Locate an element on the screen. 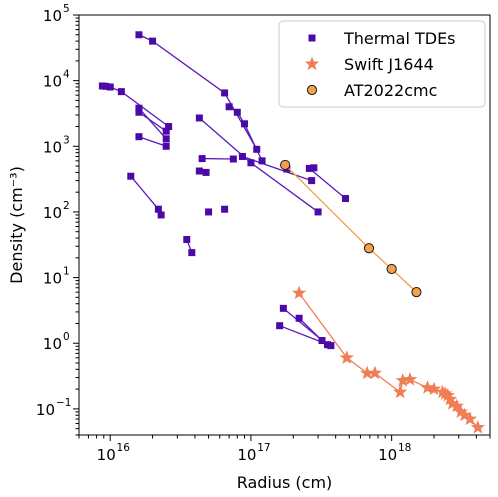 Image resolution: width=498 pixels, height=497 pixels. legend: Thermal TDEs Swift J1644 AT2022cmc is located at coordinates (382, 64).